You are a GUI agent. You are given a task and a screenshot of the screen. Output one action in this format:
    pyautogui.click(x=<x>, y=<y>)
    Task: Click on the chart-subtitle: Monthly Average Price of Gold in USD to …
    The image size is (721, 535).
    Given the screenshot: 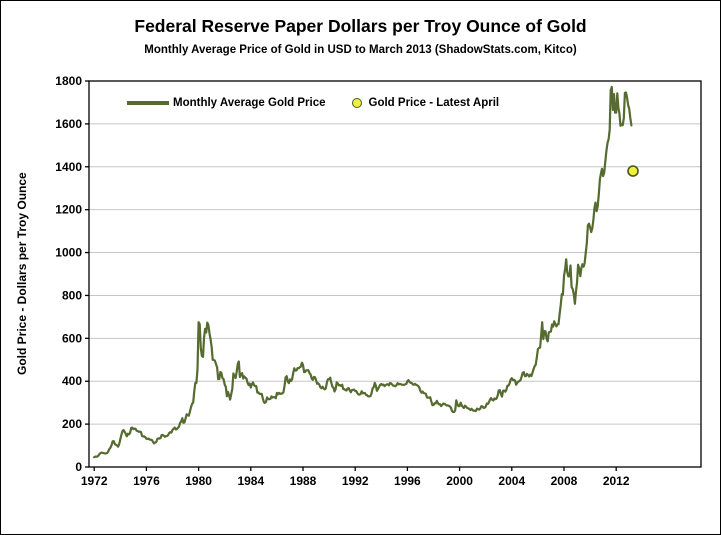 What is the action you would take?
    pyautogui.click(x=360, y=50)
    